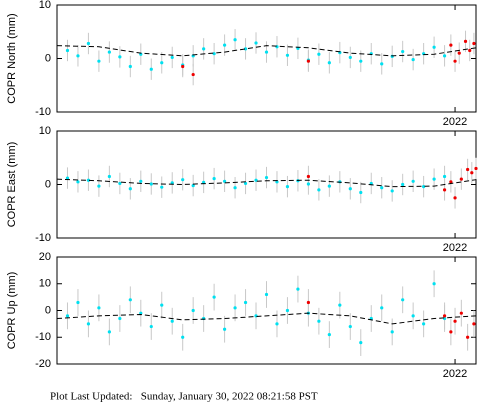  I want to click on y-tick-label: -20, so click(43, 364).